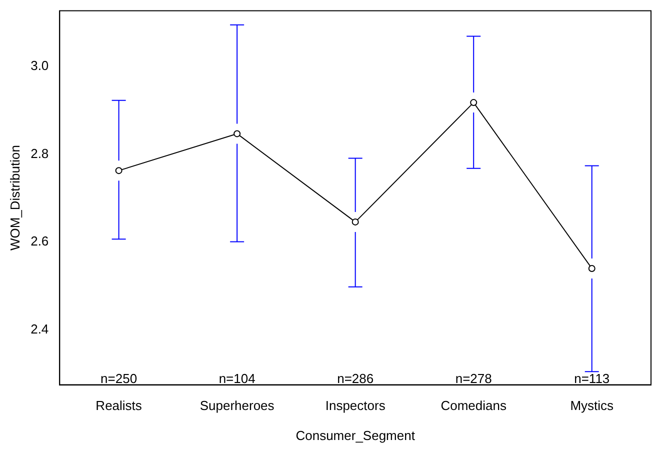 The height and width of the screenshot is (452, 656). Describe the element at coordinates (119, 378) in the screenshot. I see `annotation: n=250` at that location.